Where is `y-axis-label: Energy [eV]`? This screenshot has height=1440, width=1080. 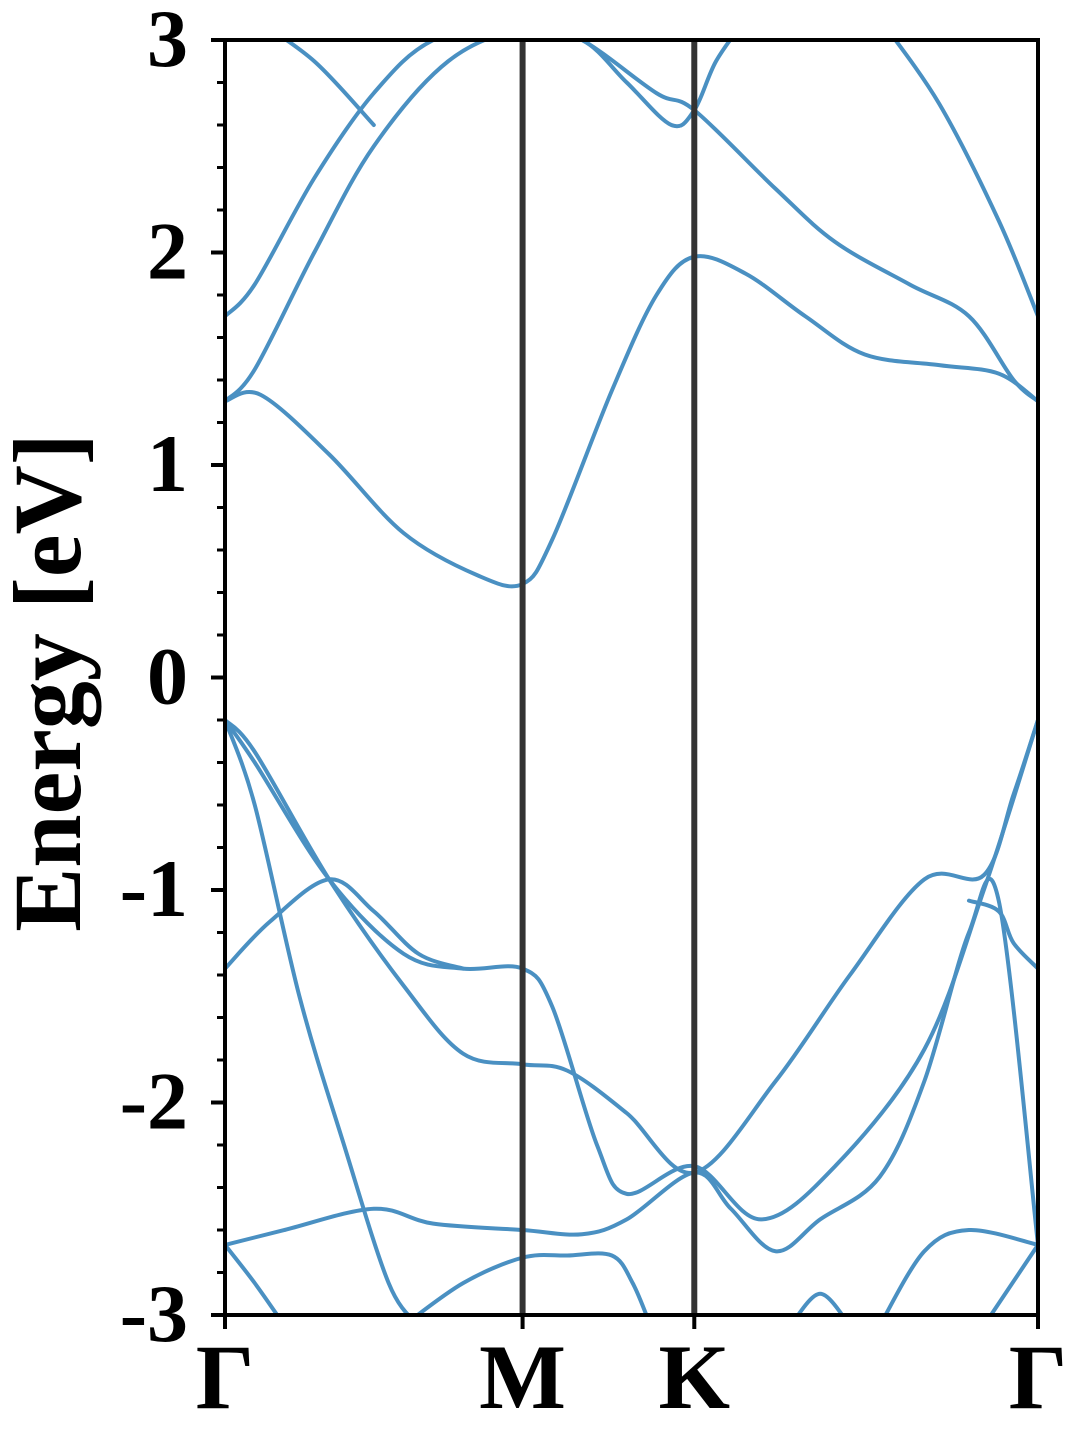 y-axis-label: Energy [eV] is located at coordinates (50, 682).